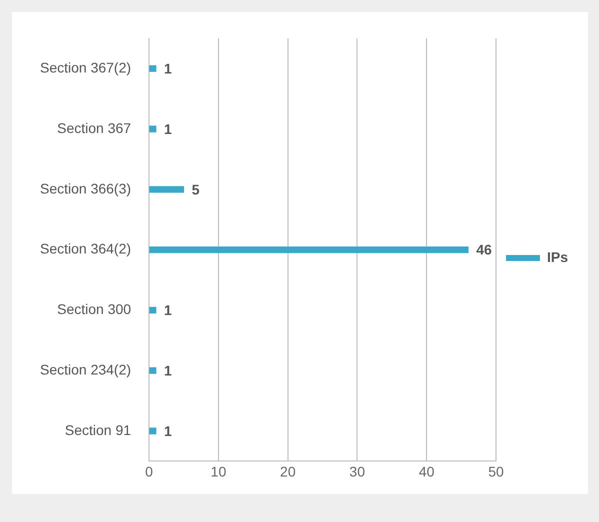  Describe the element at coordinates (86, 188) in the screenshot. I see `y-tick-label: Section 366(3)` at that location.